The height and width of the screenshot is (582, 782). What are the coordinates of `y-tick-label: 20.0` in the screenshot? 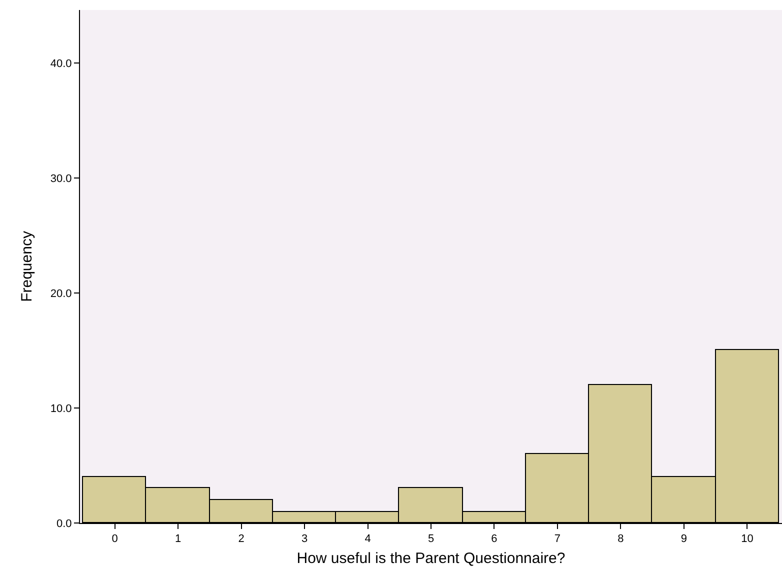 It's located at (61, 294).